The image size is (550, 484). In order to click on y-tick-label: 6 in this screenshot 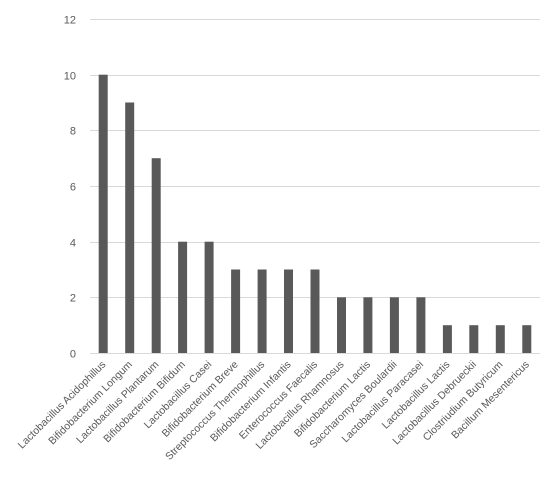, I will do `click(73, 188)`.